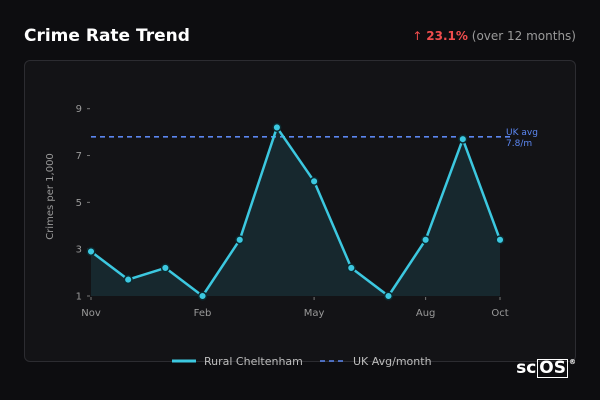 The width and height of the screenshot is (600, 400). Describe the element at coordinates (392, 361) in the screenshot. I see `legend-average-label: UK Avg/month` at that location.